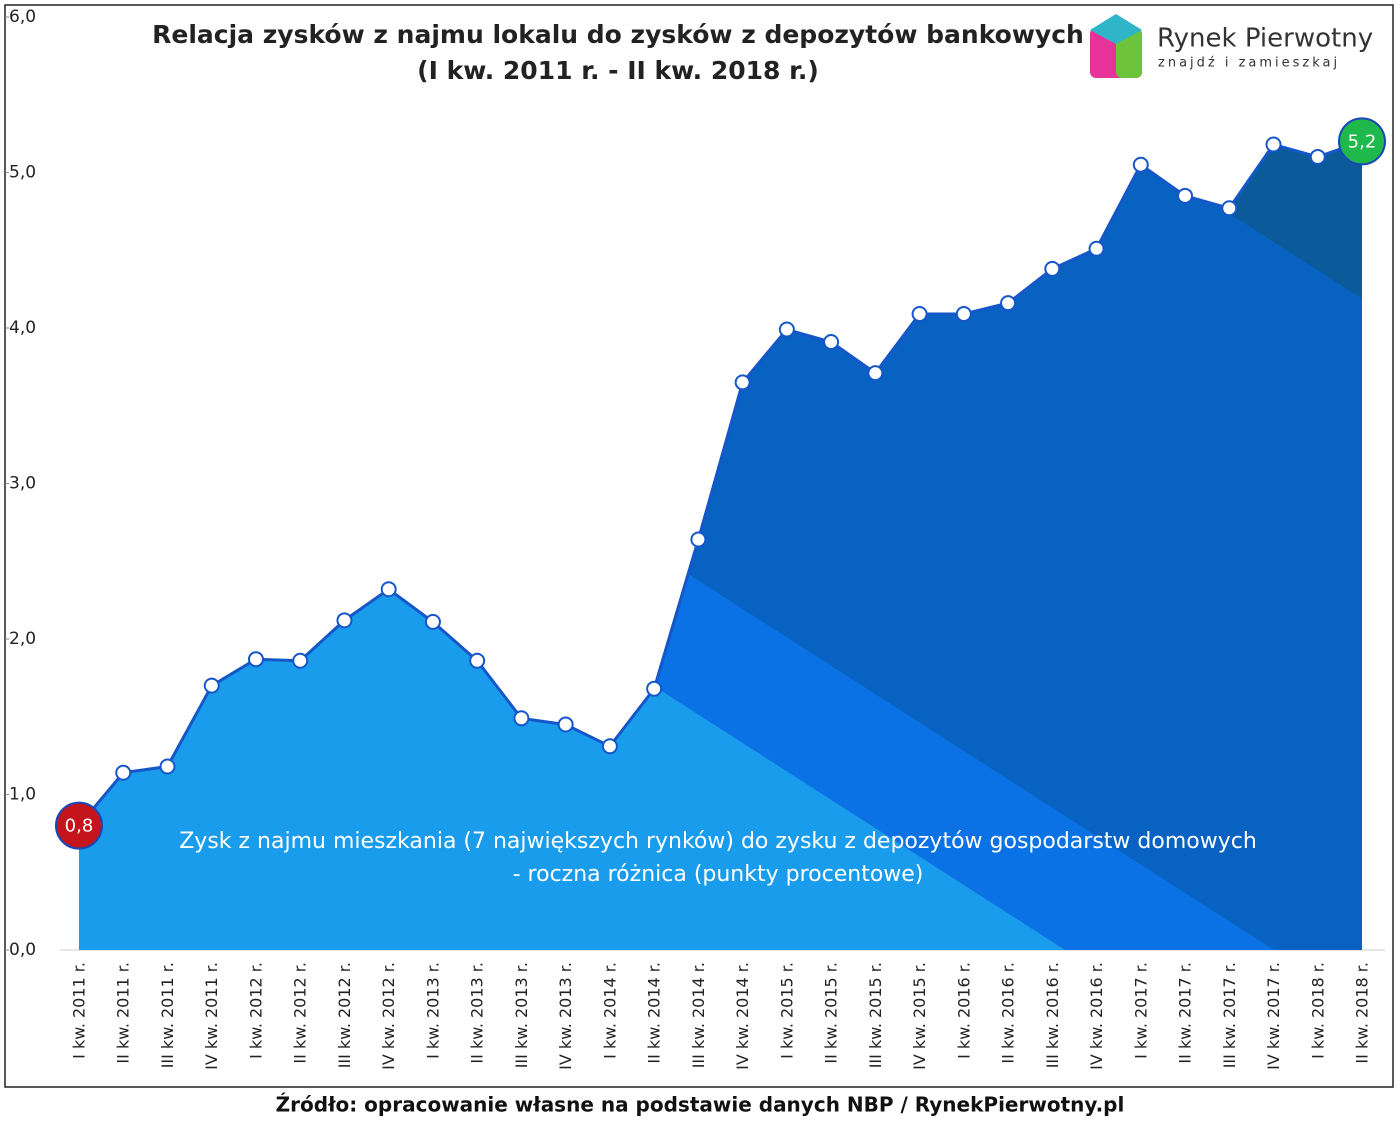 The image size is (1400, 1125). What do you see at coordinates (1052, 1015) in the screenshot?
I see `x-tick-label: III kw. 2016 r.` at bounding box center [1052, 1015].